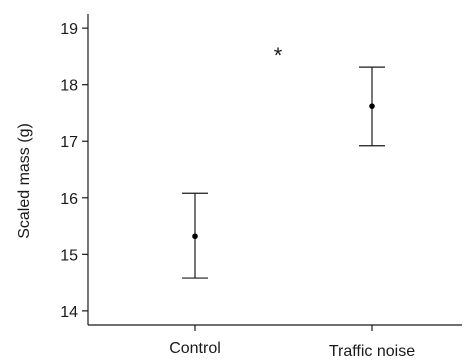 This screenshot has width=476, height=360. I want to click on y-tick-label: 15, so click(69, 255).